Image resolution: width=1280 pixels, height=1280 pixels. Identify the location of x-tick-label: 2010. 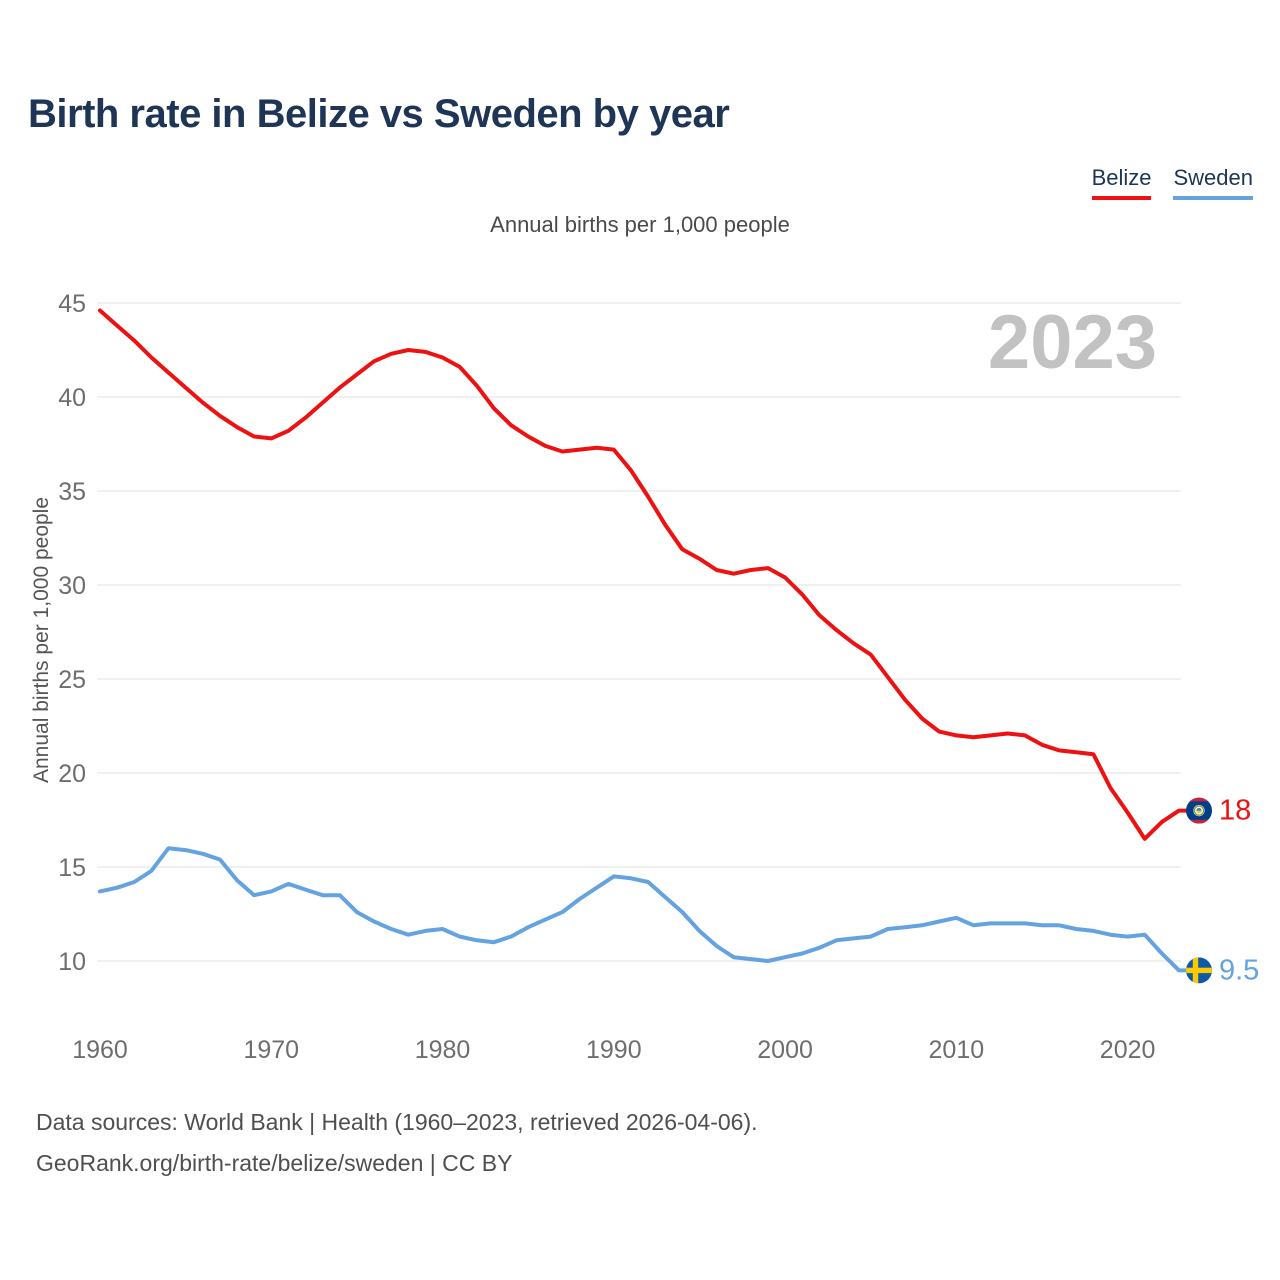
(957, 1050).